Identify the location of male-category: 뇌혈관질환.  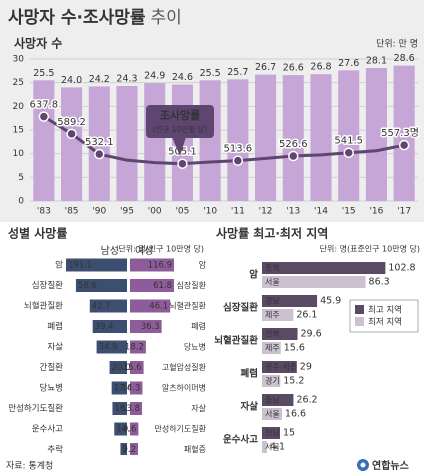
(43, 306).